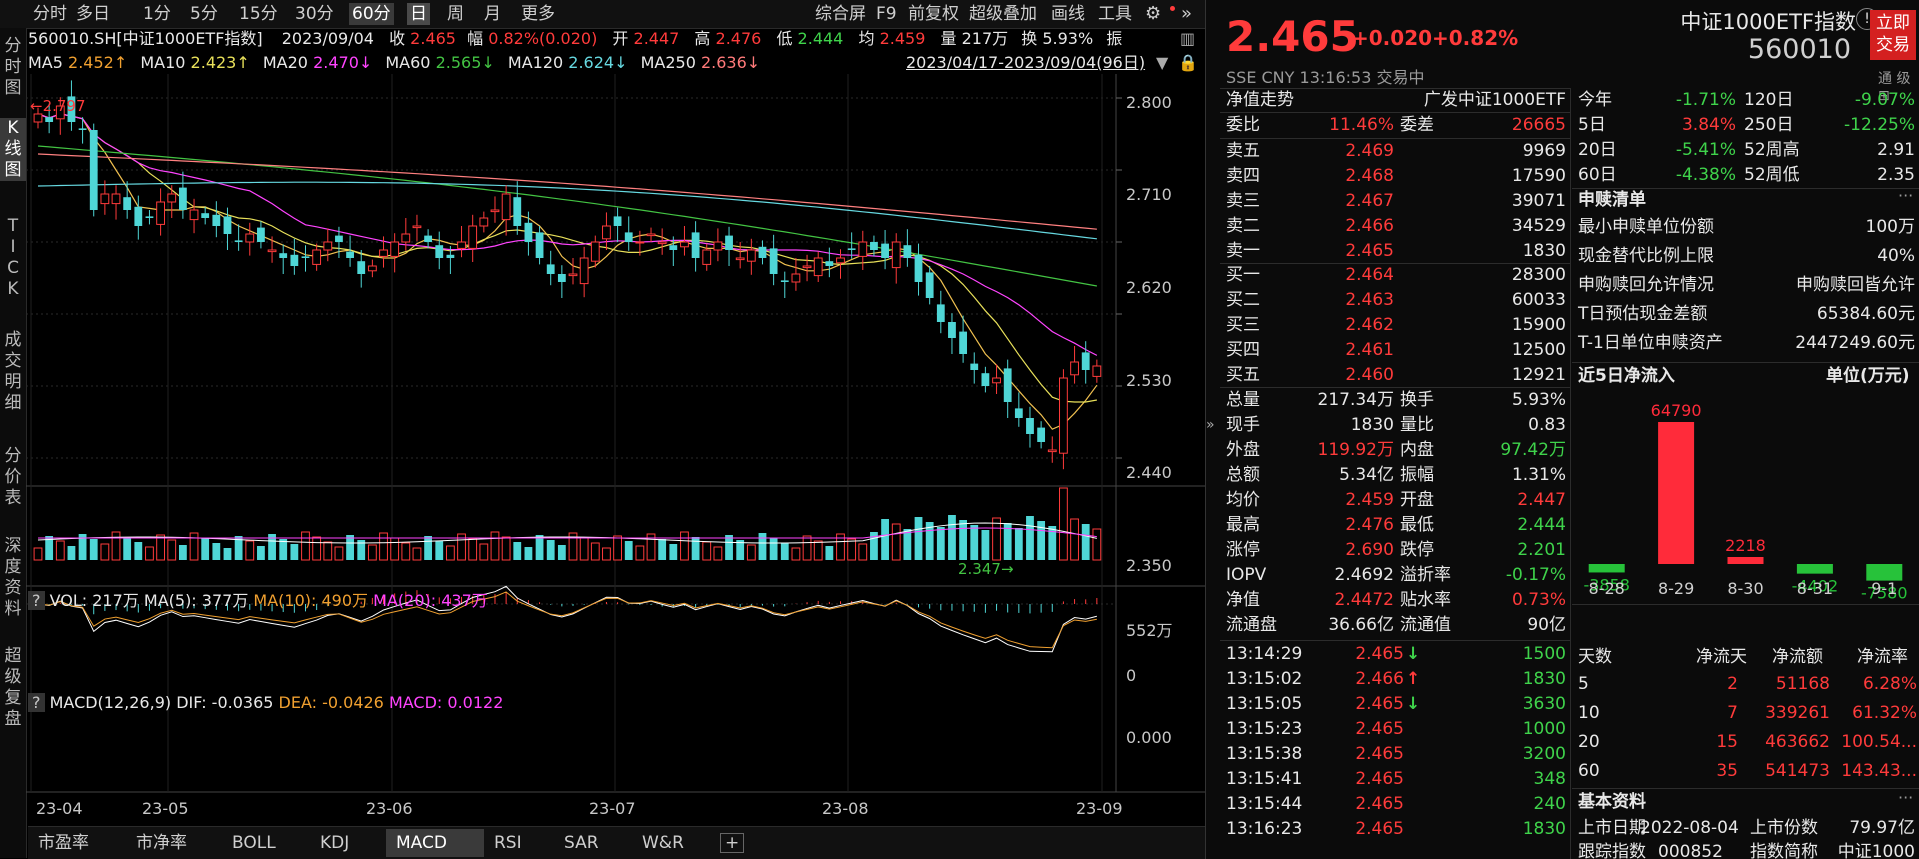  I want to click on ask-row: 卖一 2.465 1830, so click(1398, 251).